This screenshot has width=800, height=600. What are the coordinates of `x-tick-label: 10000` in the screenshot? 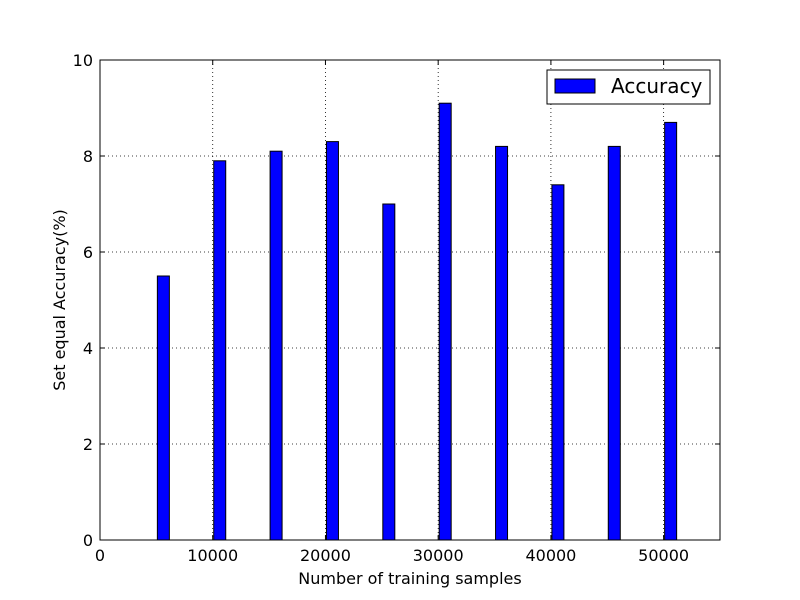 It's located at (212, 555).